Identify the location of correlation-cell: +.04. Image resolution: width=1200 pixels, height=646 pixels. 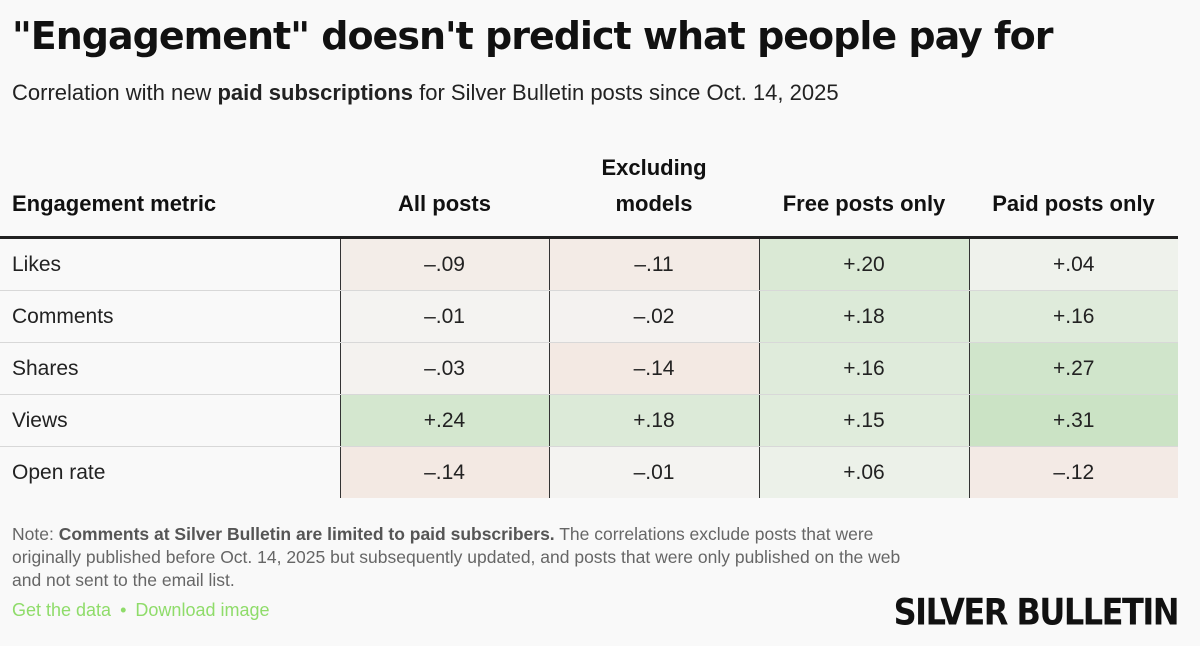
(1073, 264).